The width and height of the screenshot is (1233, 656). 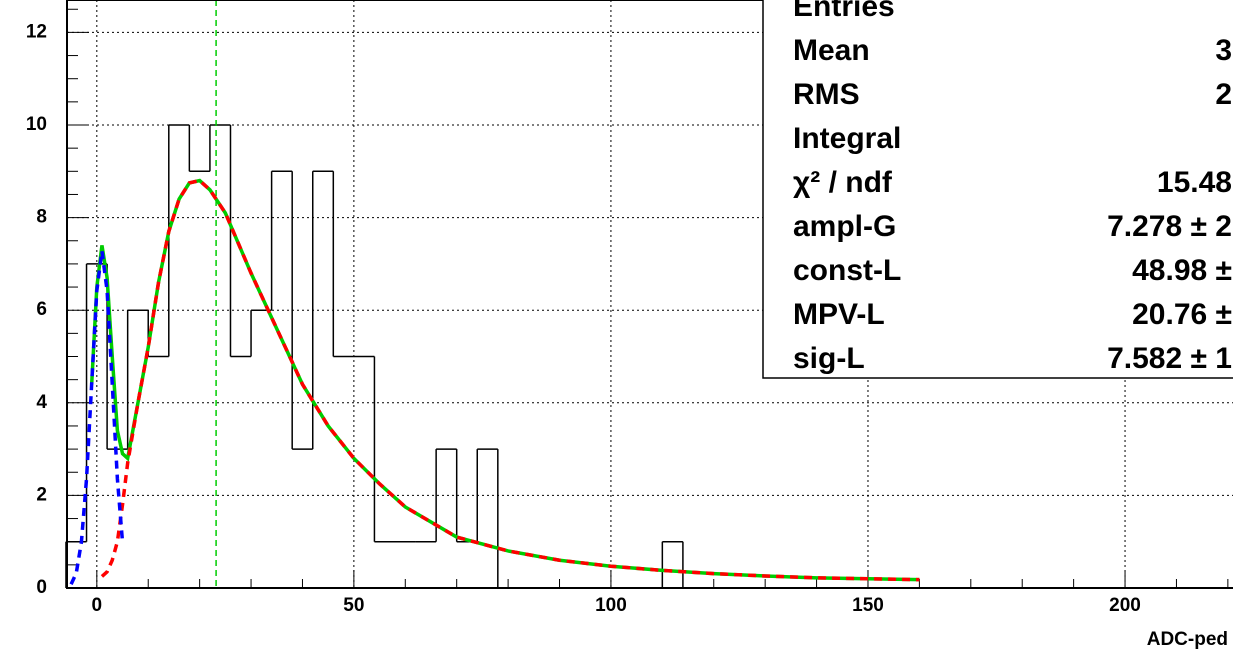 What do you see at coordinates (826, 94) in the screenshot?
I see `stats-label: RMS` at bounding box center [826, 94].